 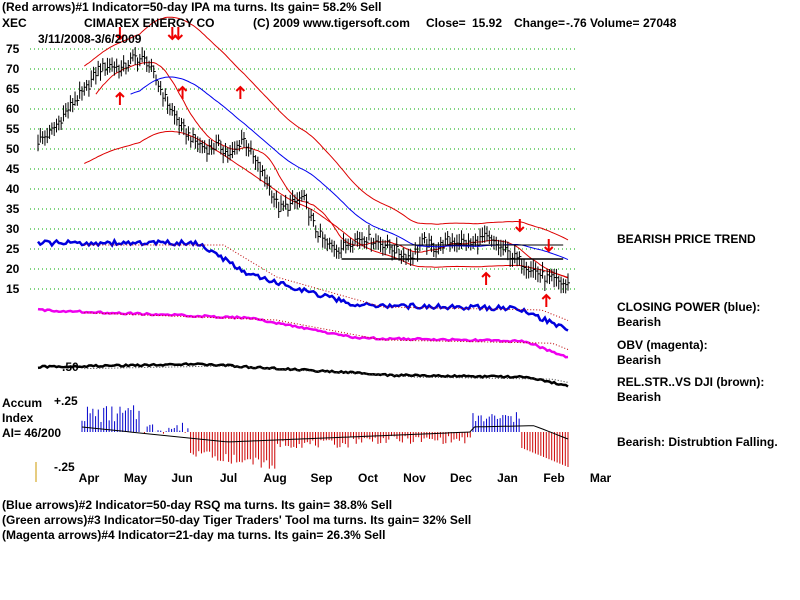 I want to click on copyright: (C) 2009 www.tigersoft.com, so click(x=331, y=23).